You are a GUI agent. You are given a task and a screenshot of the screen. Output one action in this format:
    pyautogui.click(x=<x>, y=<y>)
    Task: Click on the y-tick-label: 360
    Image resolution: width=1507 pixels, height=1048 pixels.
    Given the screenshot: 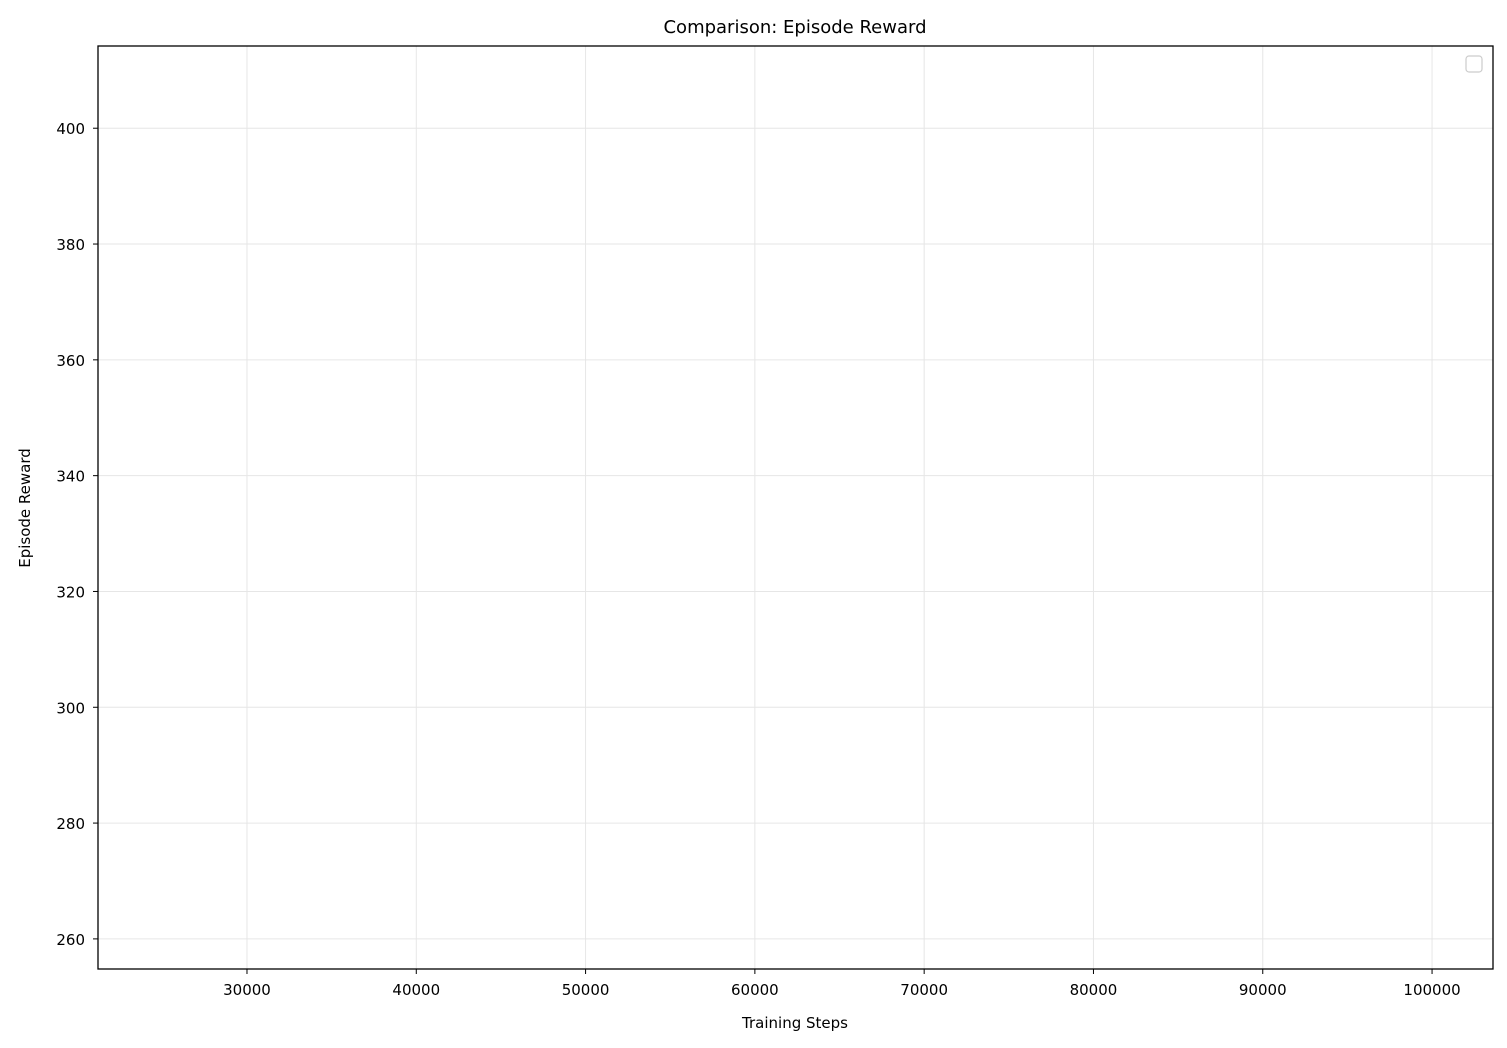 What is the action you would take?
    pyautogui.click(x=70, y=361)
    